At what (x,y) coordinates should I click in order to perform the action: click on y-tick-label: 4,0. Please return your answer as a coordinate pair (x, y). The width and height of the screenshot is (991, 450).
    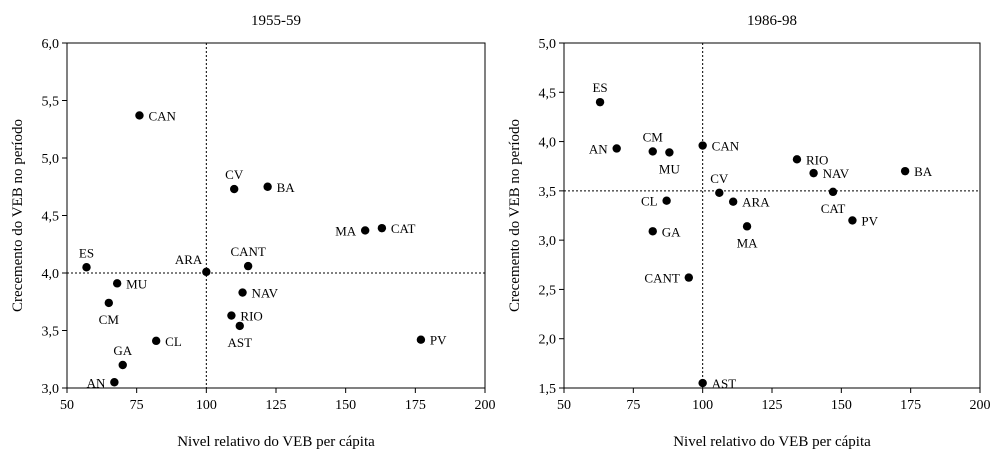
    Looking at the image, I should click on (51, 274).